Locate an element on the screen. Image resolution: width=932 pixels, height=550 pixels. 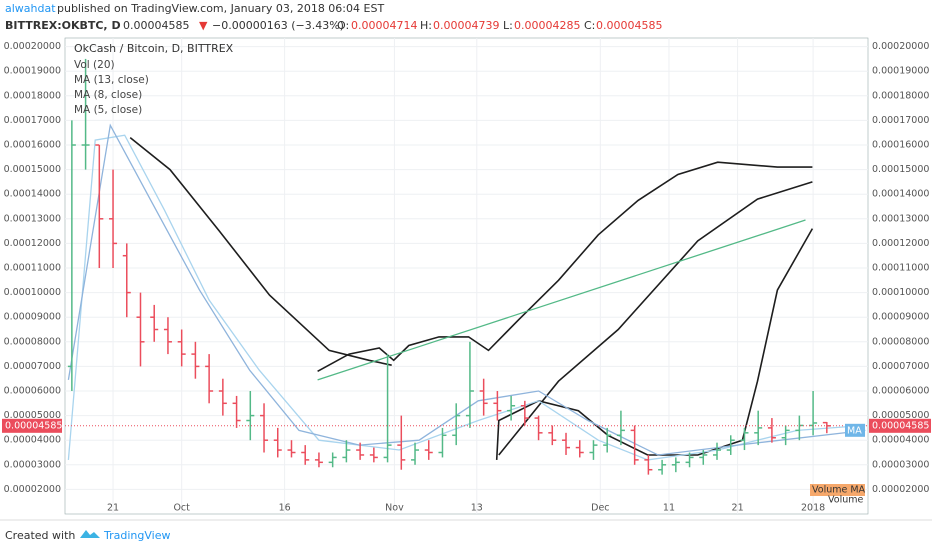
y-tick-label-right: 0.00010000 is located at coordinates (900, 292).